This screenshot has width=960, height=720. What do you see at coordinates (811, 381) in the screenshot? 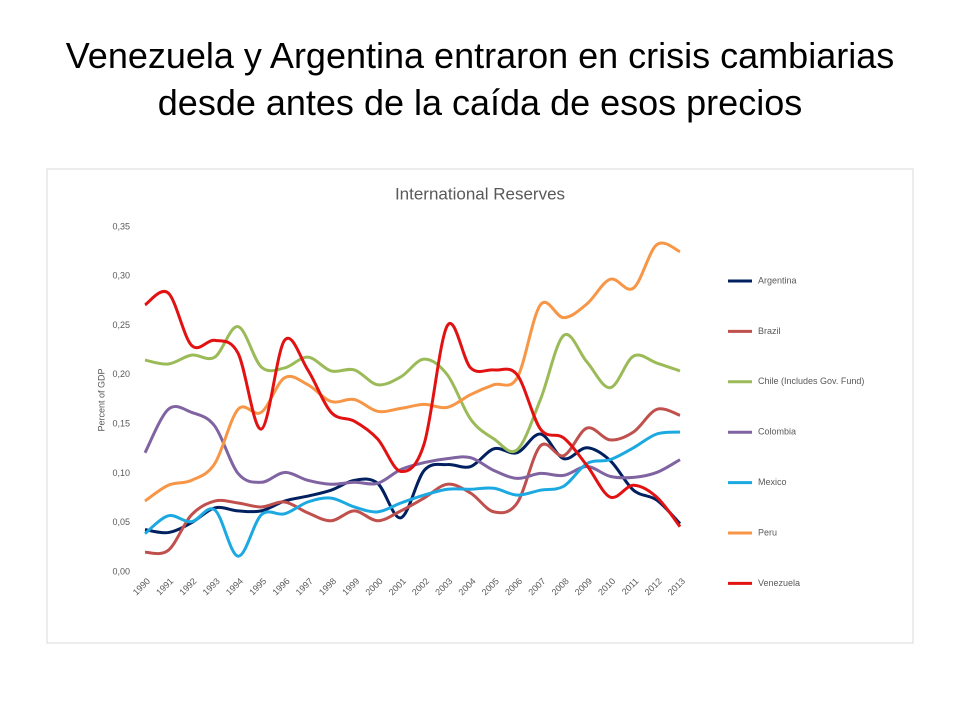
I see `legend-label: Chile (Includes Gov. Fund)` at bounding box center [811, 381].